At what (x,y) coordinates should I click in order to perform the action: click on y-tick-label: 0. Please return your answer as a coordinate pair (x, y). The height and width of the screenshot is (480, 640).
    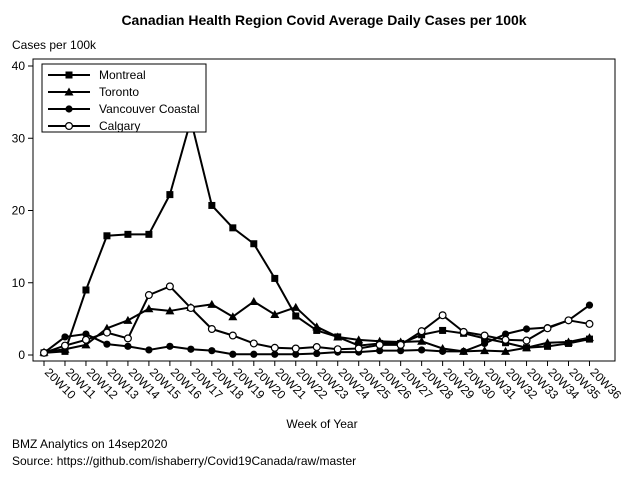
    Looking at the image, I should click on (21, 355).